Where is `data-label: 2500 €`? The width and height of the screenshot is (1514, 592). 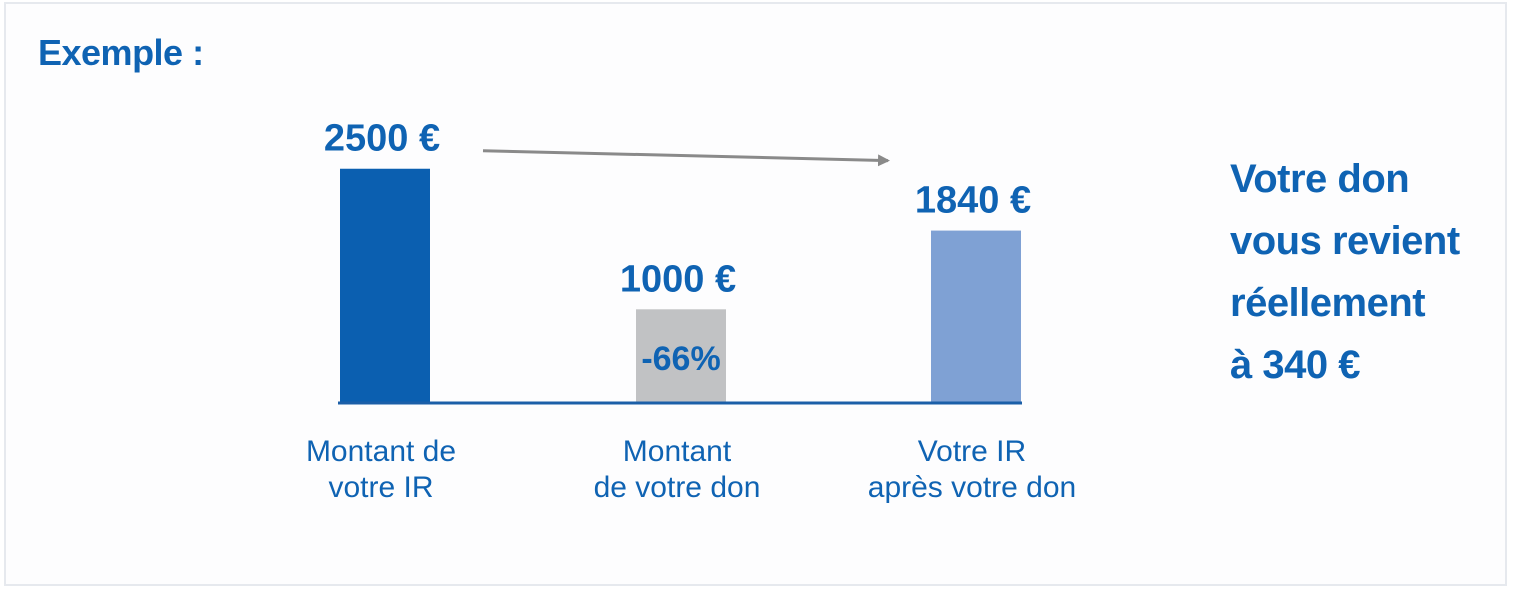
data-label: 2500 € is located at coordinates (382, 139).